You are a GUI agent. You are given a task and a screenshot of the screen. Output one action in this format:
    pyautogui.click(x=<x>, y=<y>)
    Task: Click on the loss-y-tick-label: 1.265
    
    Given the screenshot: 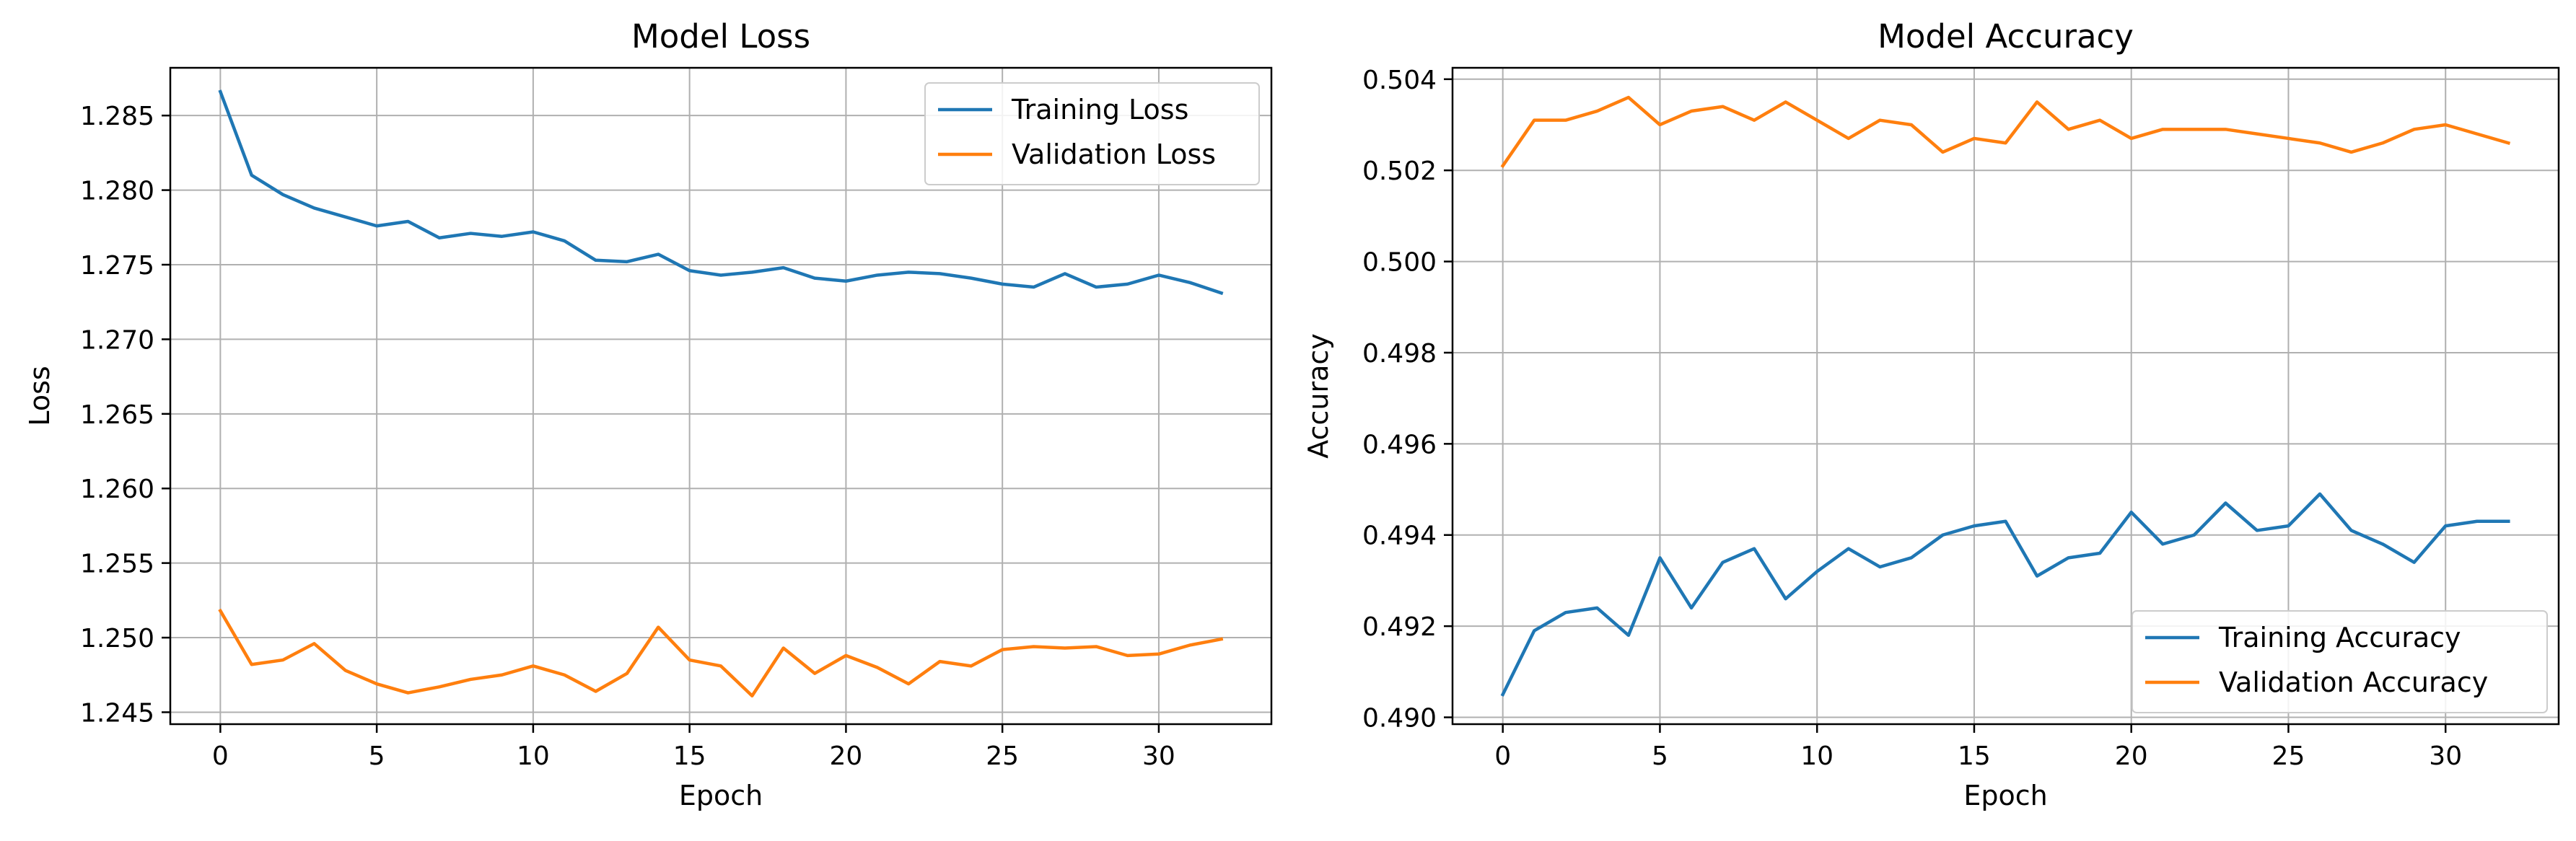 What is the action you would take?
    pyautogui.click(x=117, y=415)
    